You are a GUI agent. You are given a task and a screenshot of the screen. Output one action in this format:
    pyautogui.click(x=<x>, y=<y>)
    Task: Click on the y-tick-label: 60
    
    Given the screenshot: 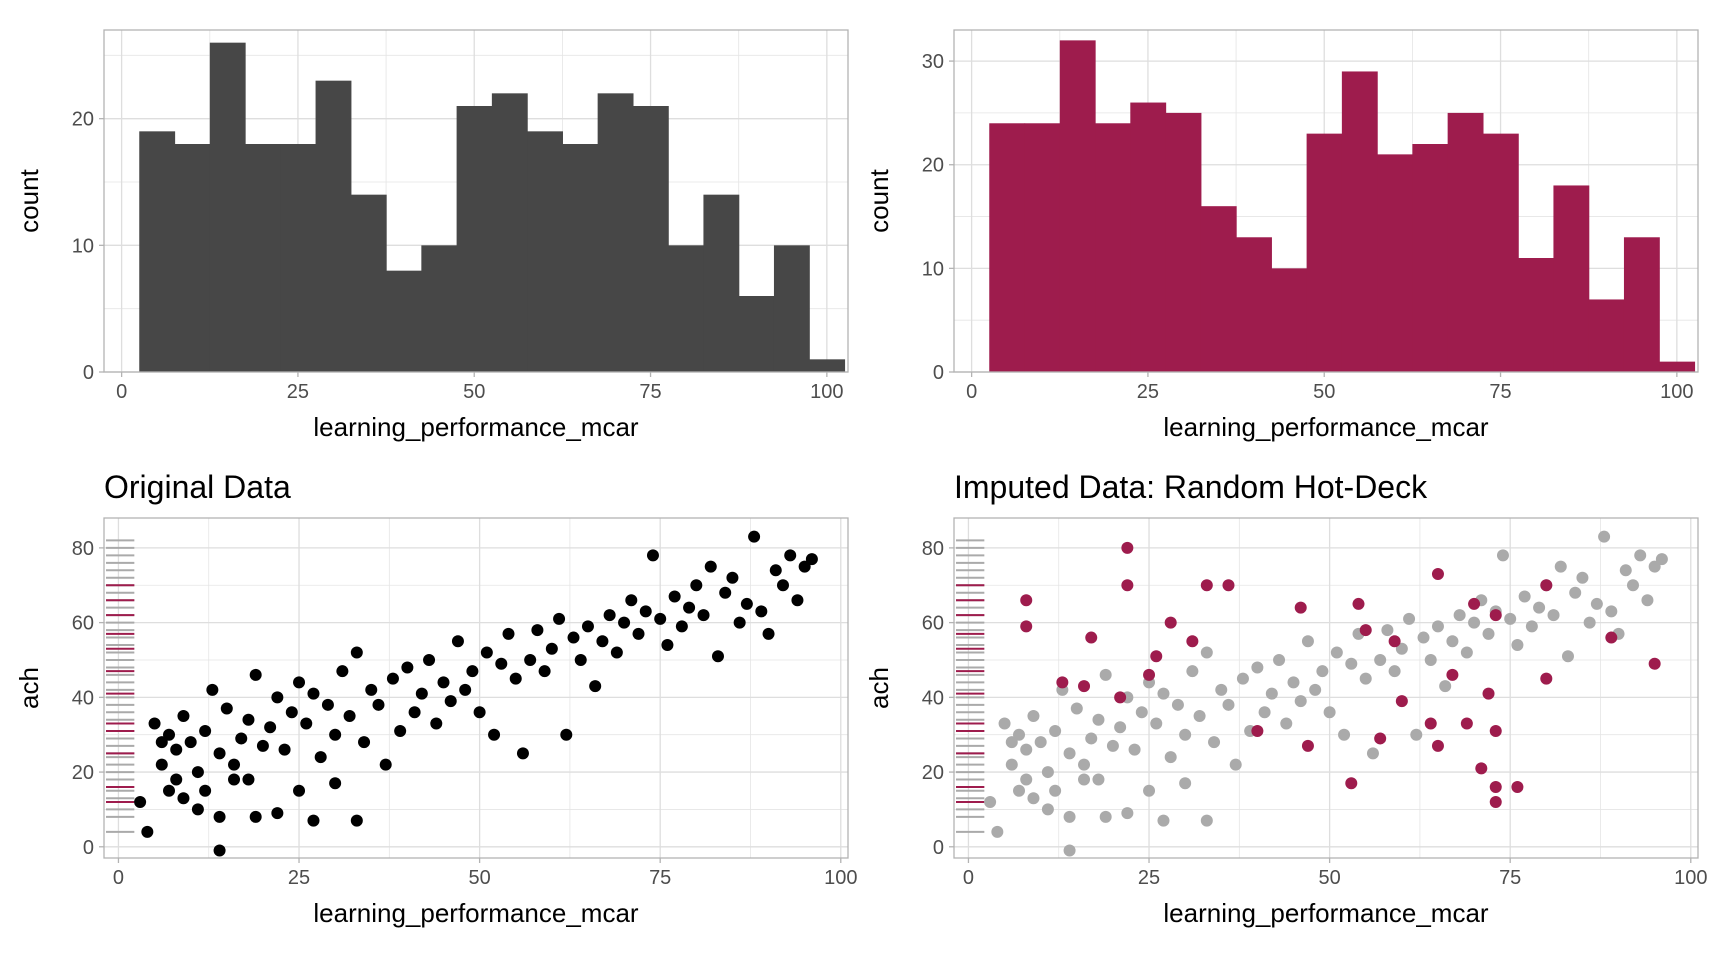 What is the action you would take?
    pyautogui.click(x=933, y=624)
    